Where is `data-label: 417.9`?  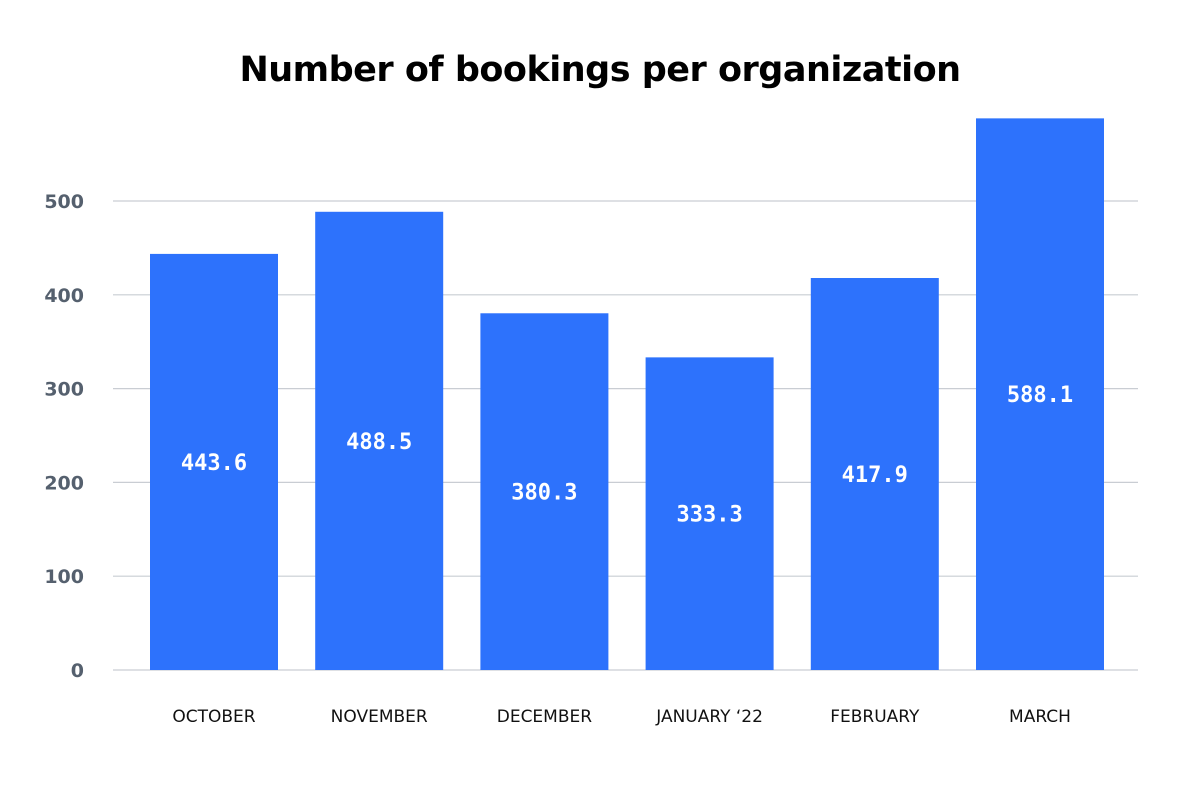 data-label: 417.9 is located at coordinates (875, 475).